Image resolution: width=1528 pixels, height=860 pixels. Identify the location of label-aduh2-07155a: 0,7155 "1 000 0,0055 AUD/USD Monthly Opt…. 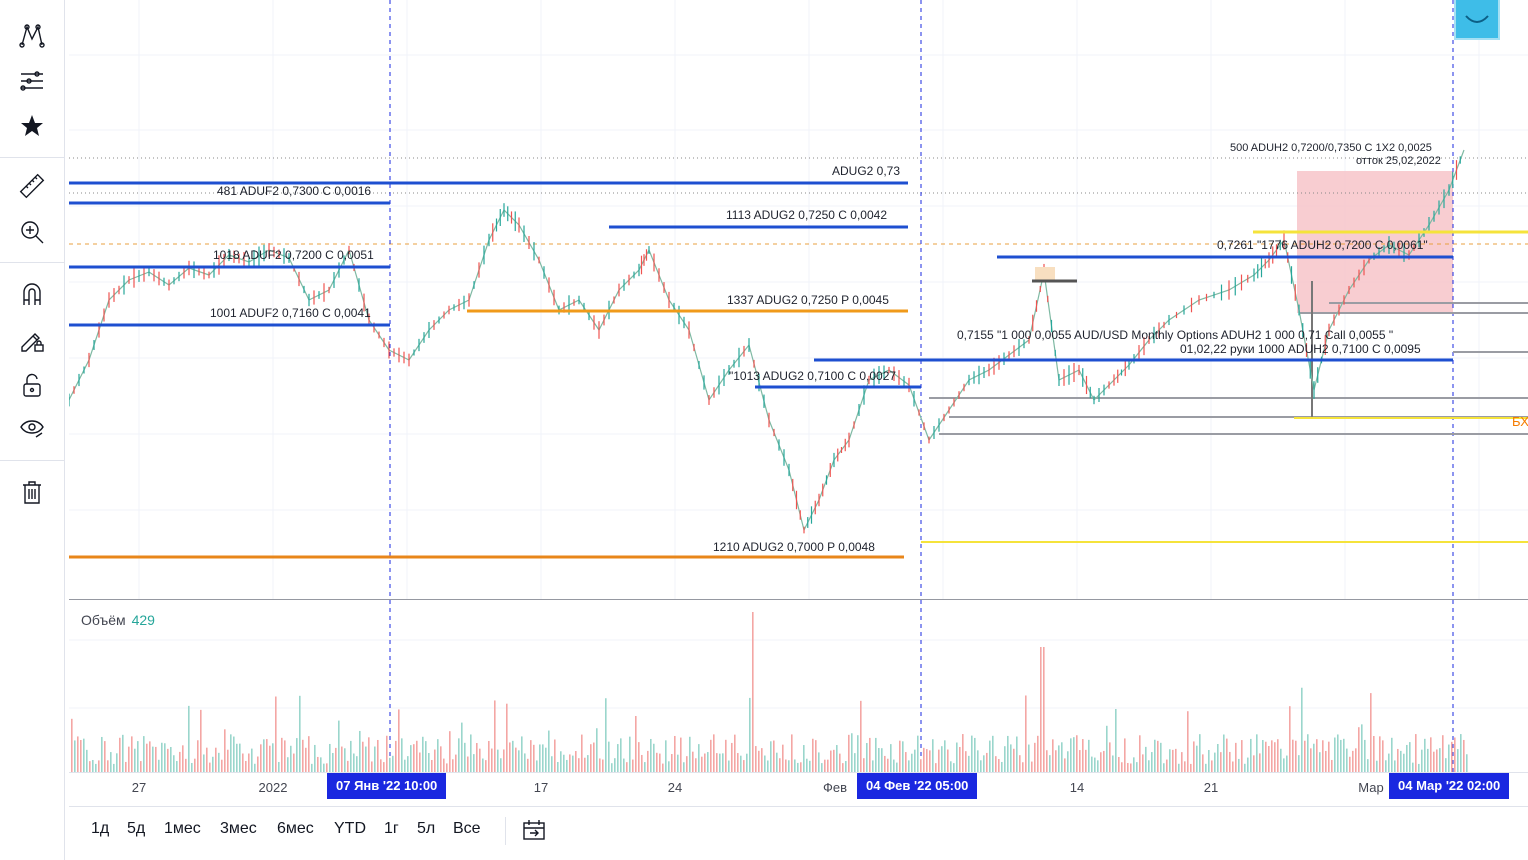
(1175, 335).